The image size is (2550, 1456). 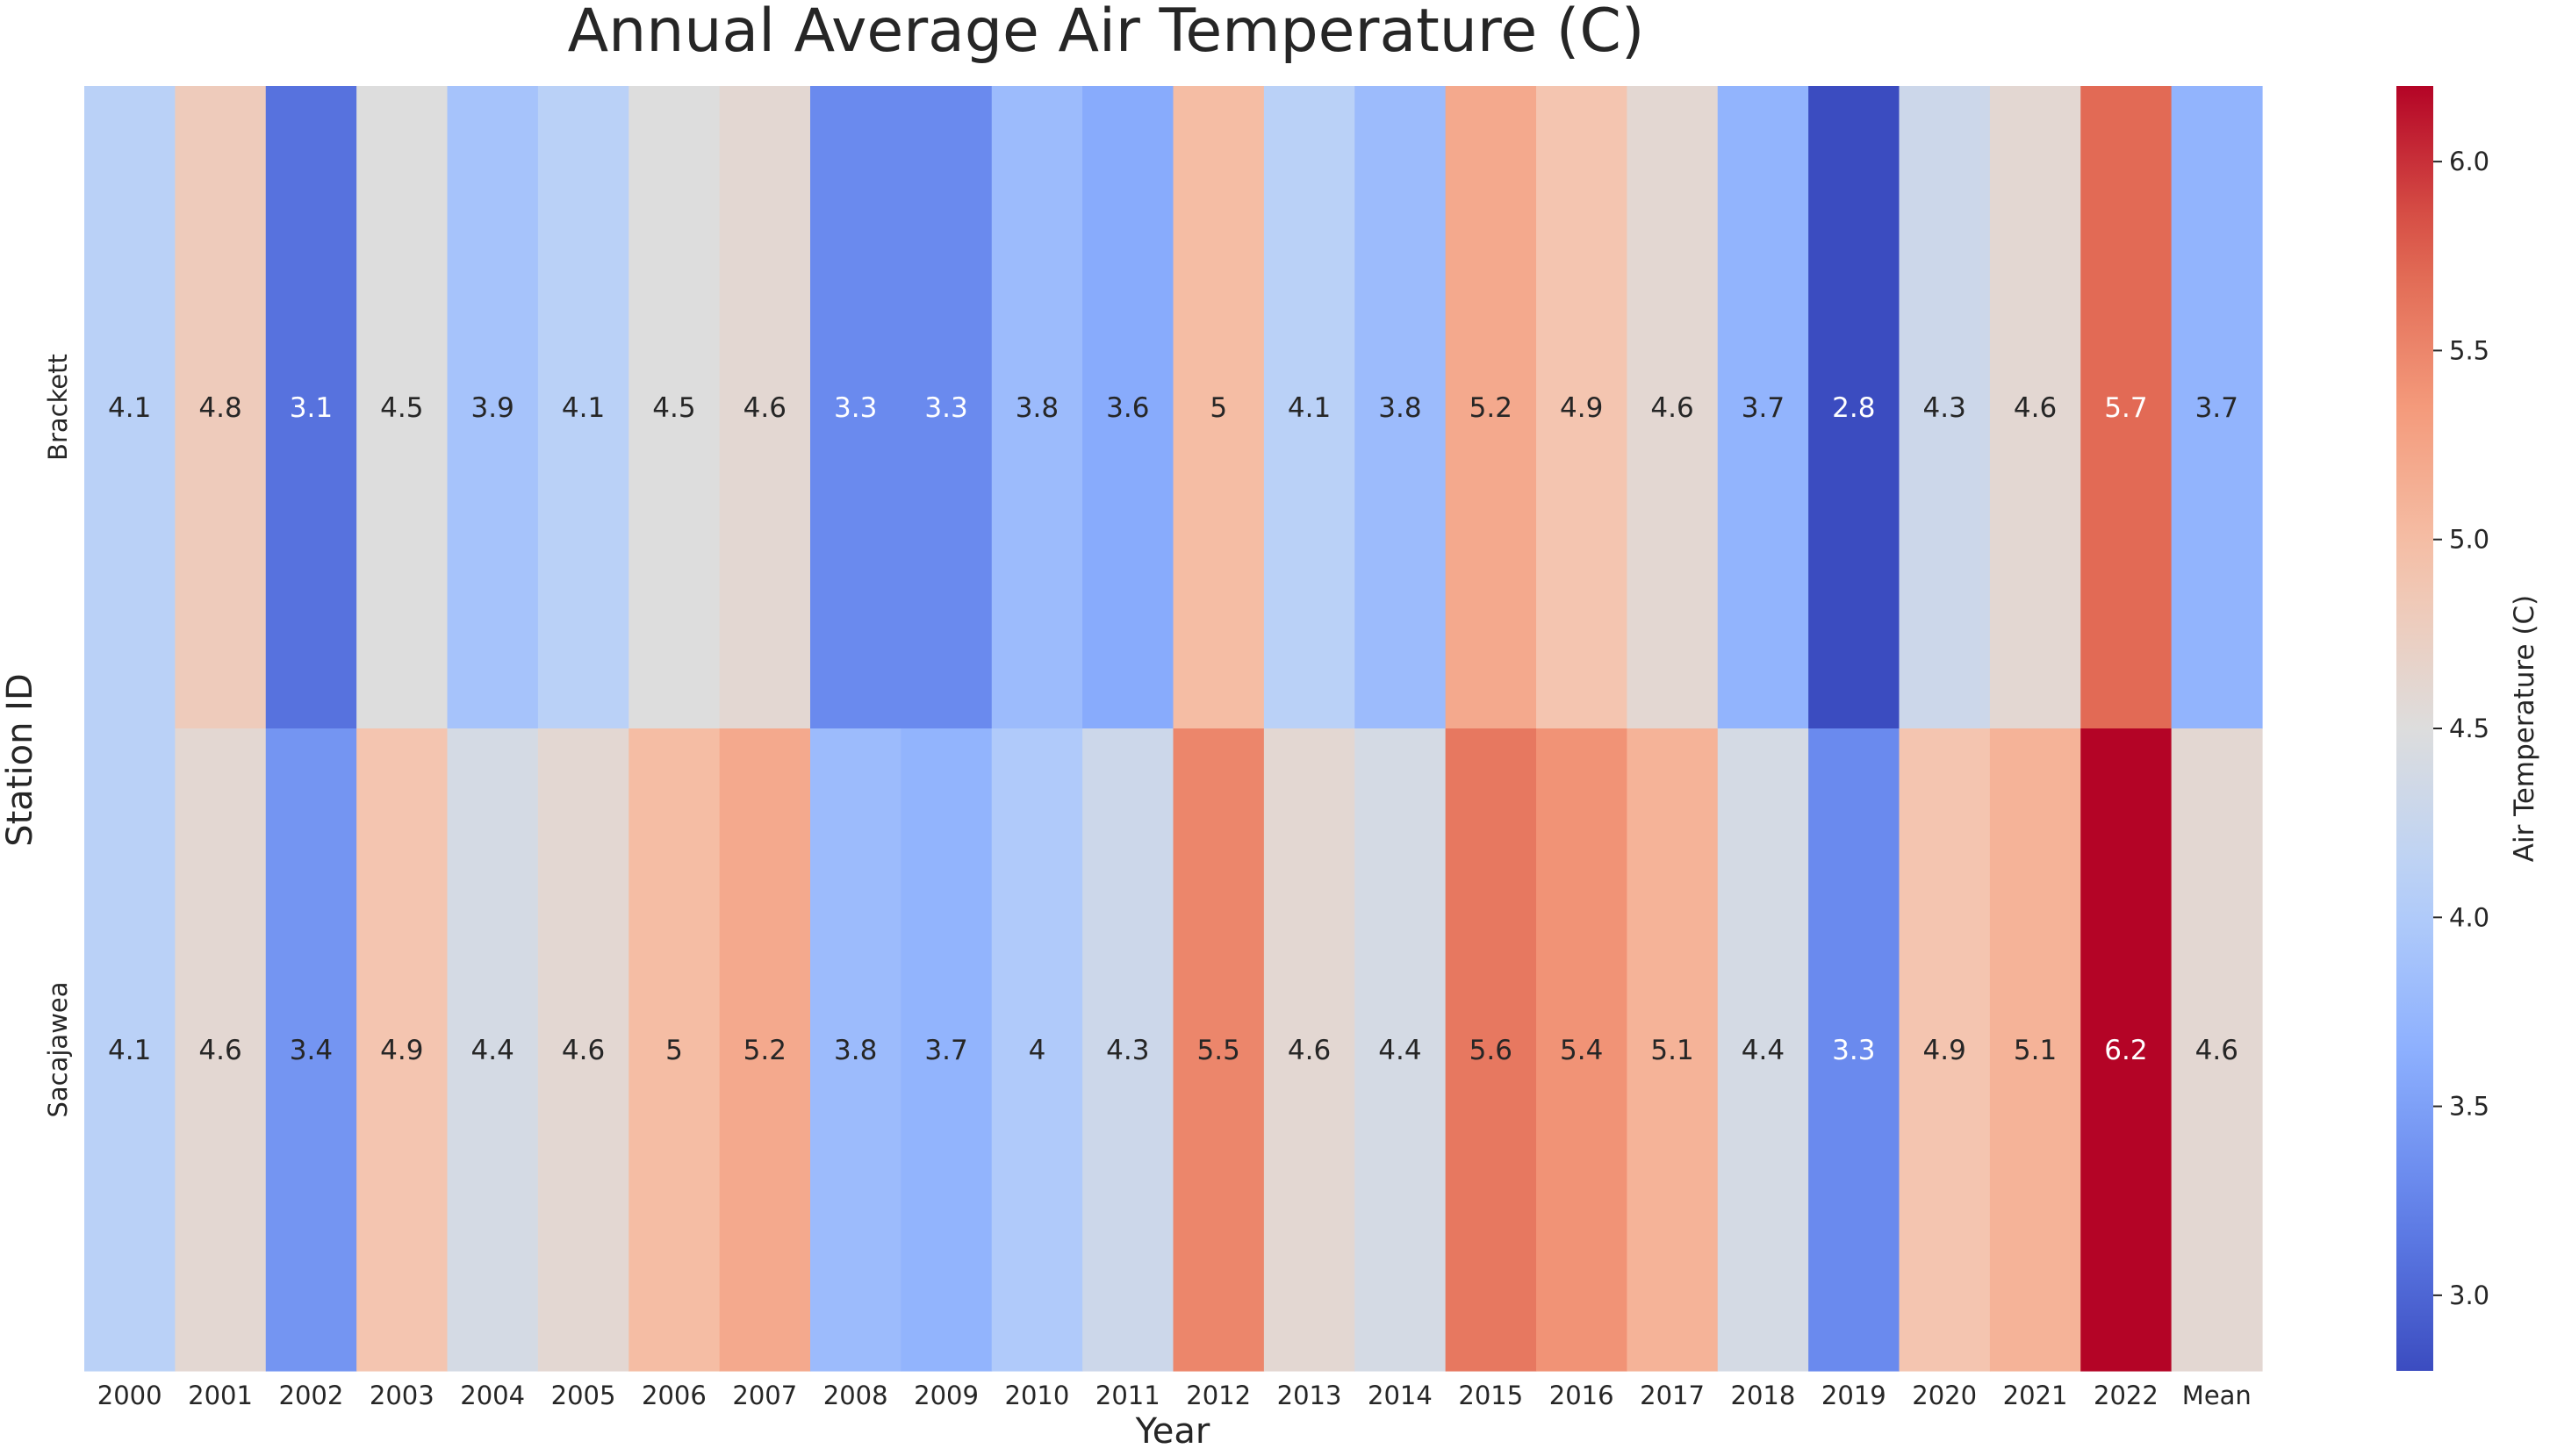 I want to click on y-tick-label: Brackett, so click(x=58, y=407).